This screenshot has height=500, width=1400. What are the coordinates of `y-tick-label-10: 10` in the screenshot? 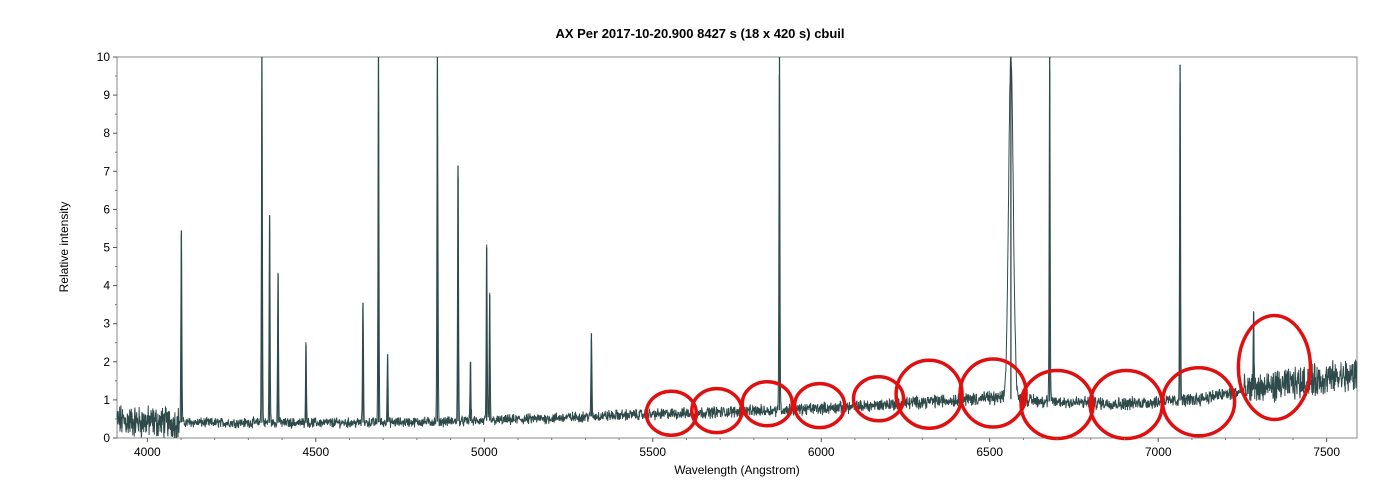 It's located at (104, 57).